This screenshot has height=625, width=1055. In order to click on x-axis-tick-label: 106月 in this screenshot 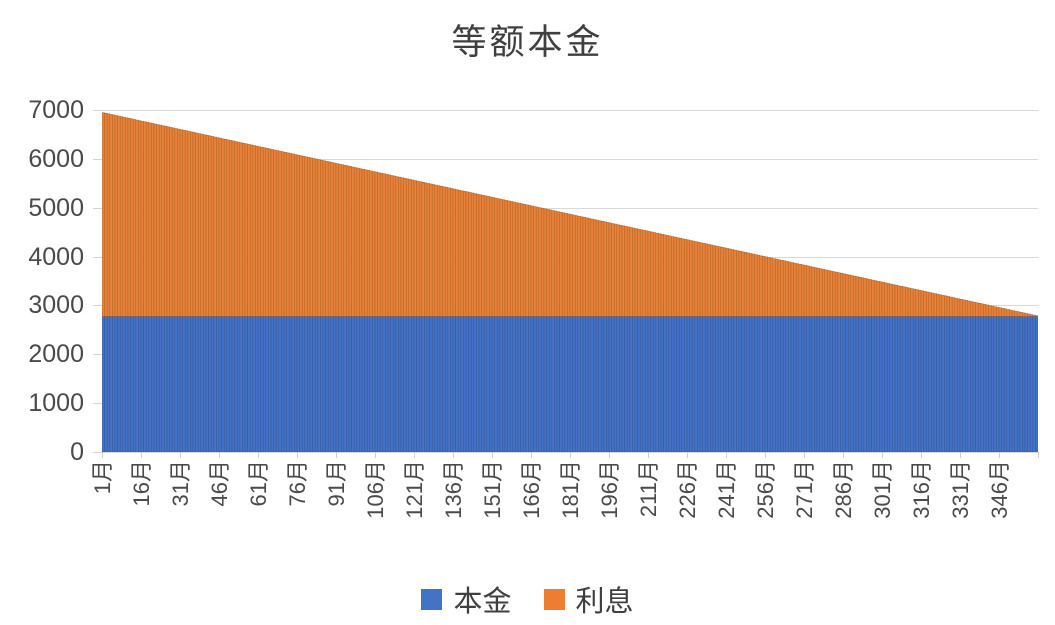, I will do `click(376, 489)`.